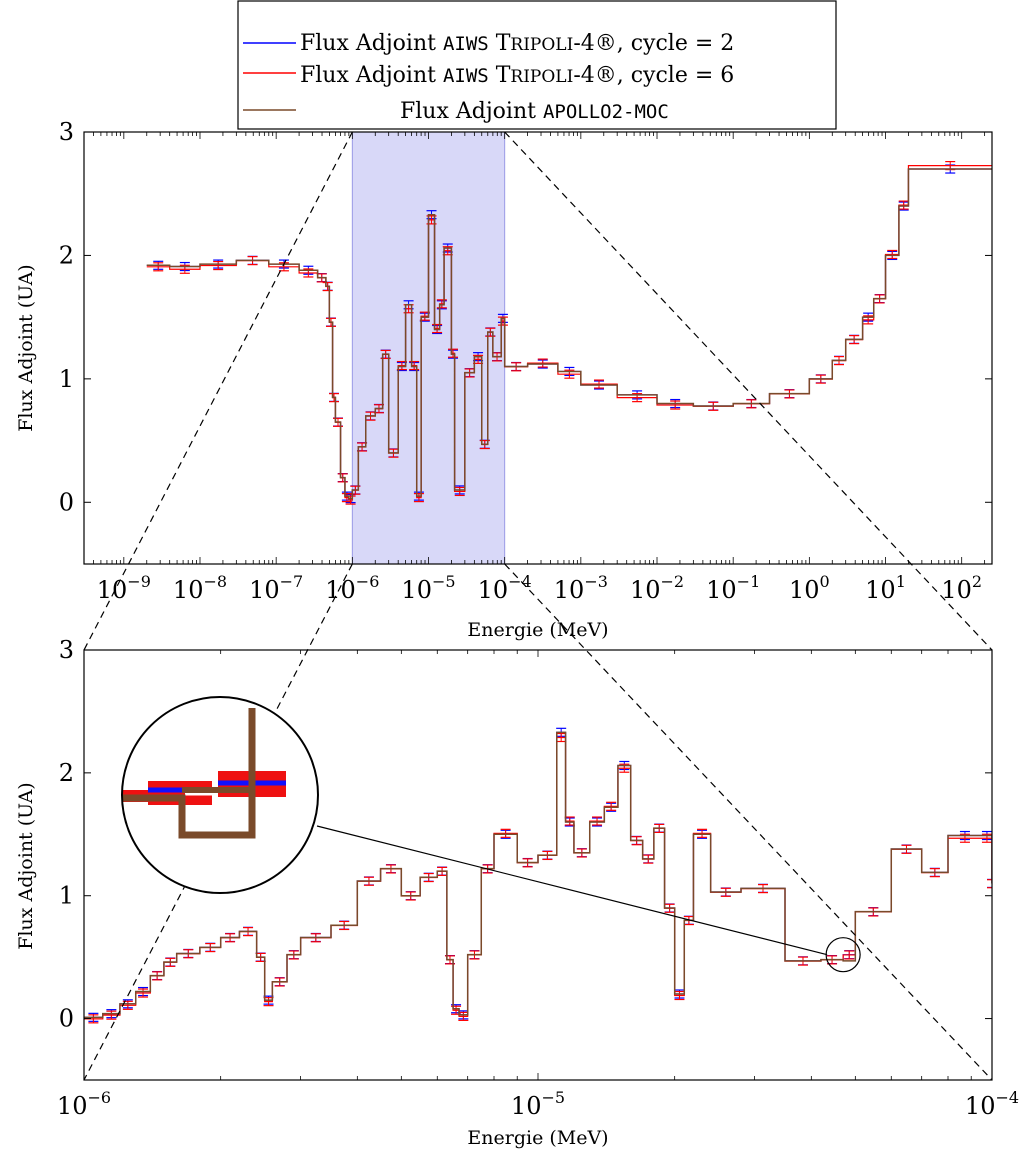 The height and width of the screenshot is (1155, 1022). Describe the element at coordinates (66, 896) in the screenshot. I see `zoom-y-tick-label: 1` at that location.